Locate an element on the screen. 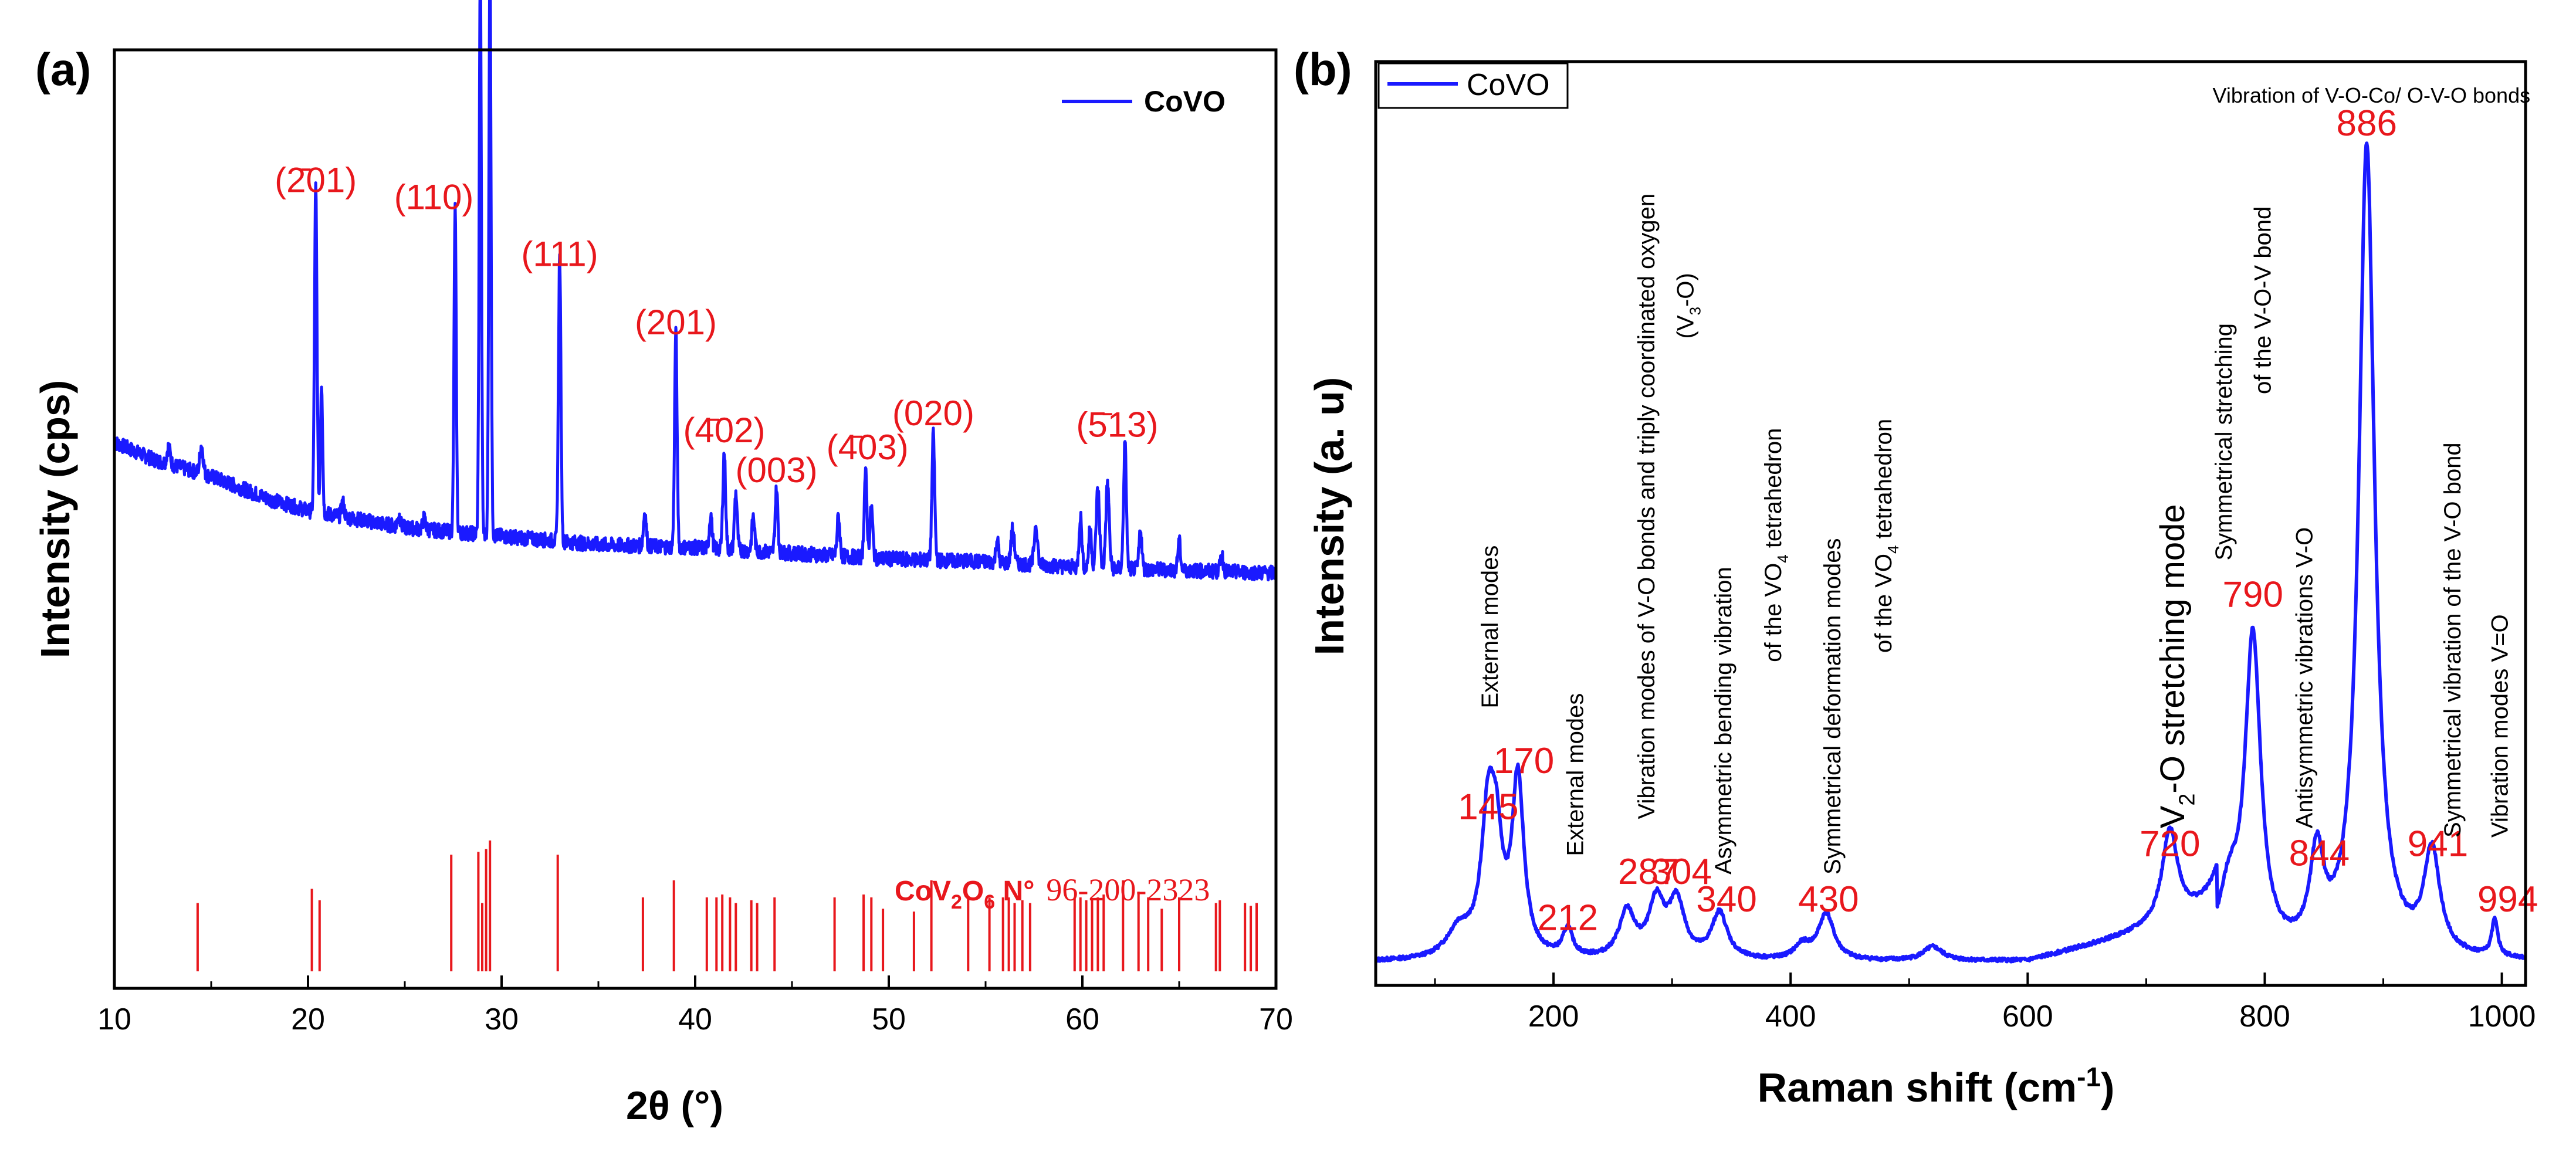 This screenshot has width=2576, height=1152. x-tick-label: 70 is located at coordinates (1276, 1019).